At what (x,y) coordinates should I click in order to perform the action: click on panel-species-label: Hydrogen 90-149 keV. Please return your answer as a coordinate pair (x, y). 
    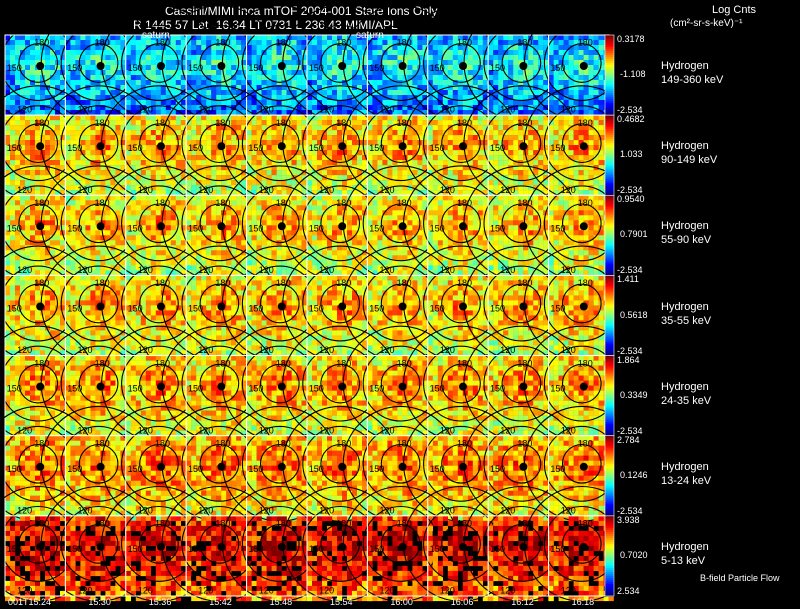
    Looking at the image, I should click on (689, 153).